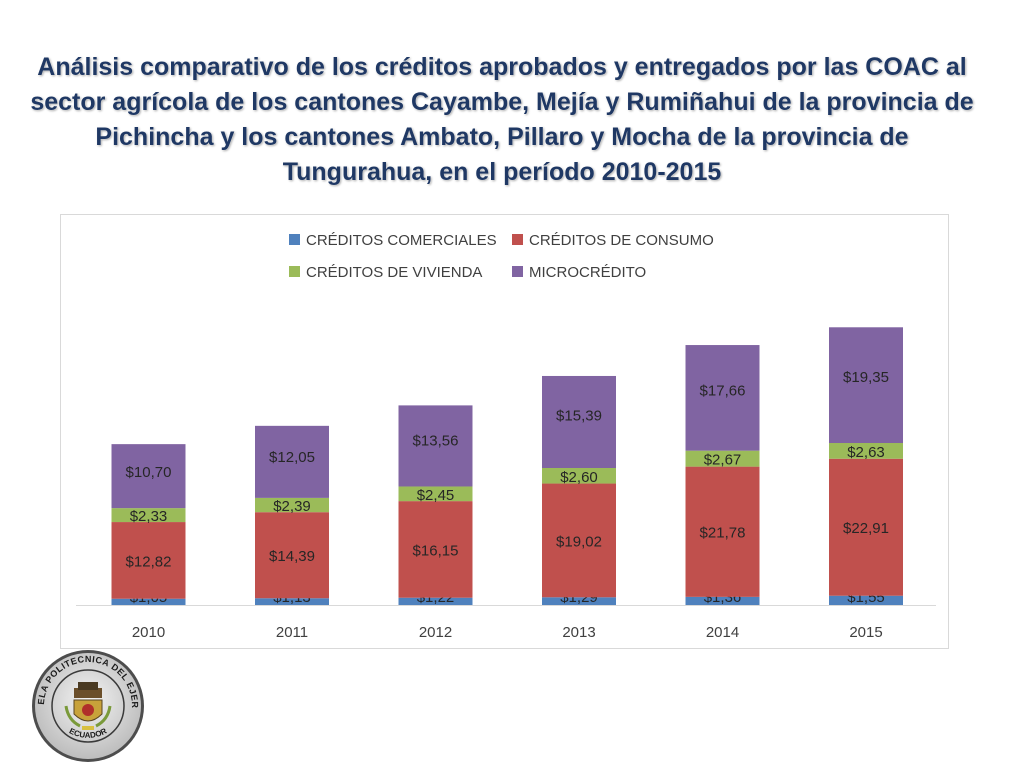 Image resolution: width=1024 pixels, height=769 pixels. I want to click on bar-microcredito-2012, so click(435, 446).